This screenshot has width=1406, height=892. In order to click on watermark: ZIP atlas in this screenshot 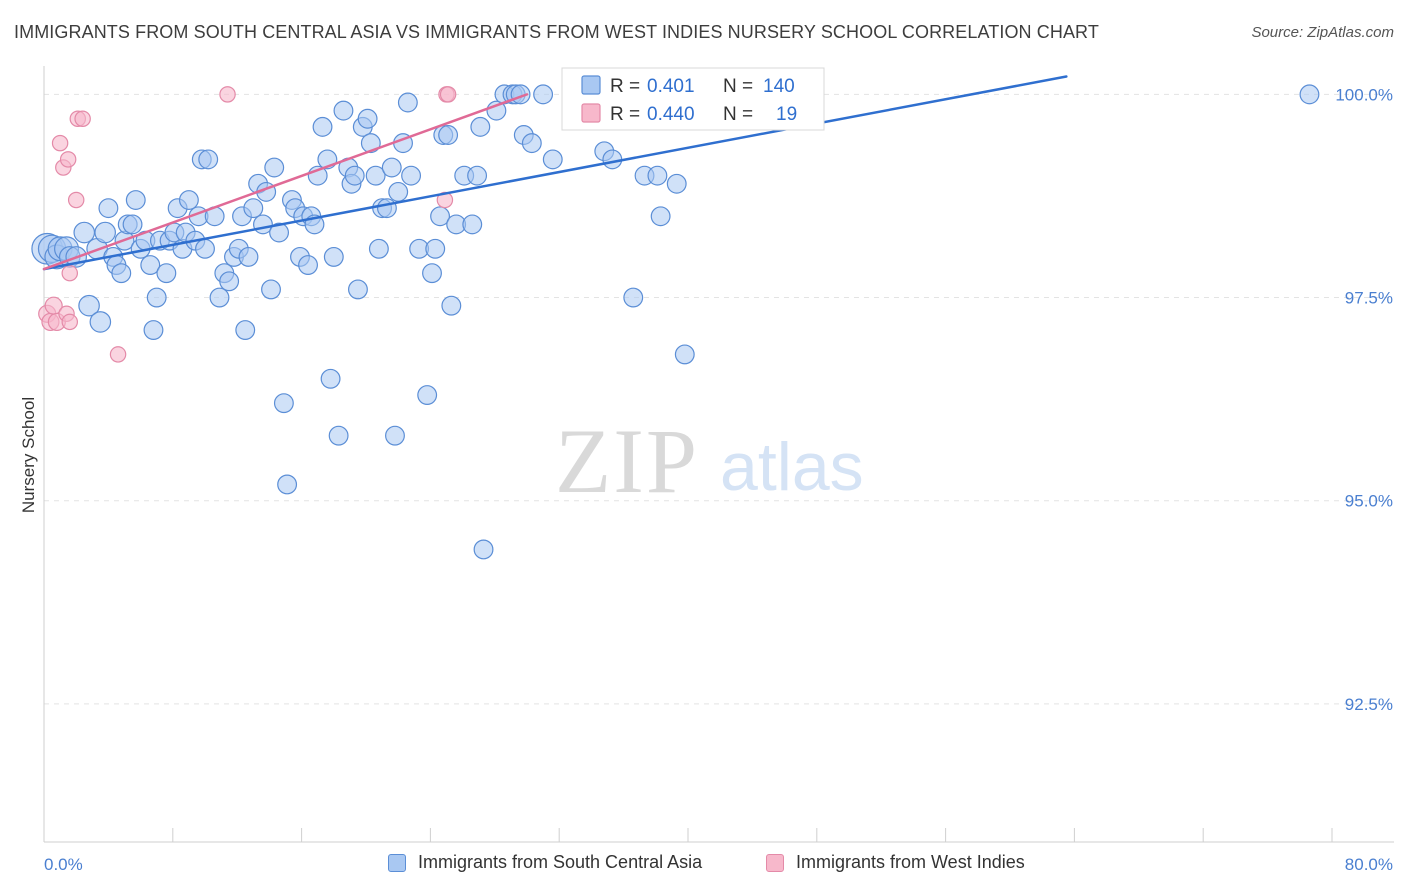, I will do `click(709, 461)`.